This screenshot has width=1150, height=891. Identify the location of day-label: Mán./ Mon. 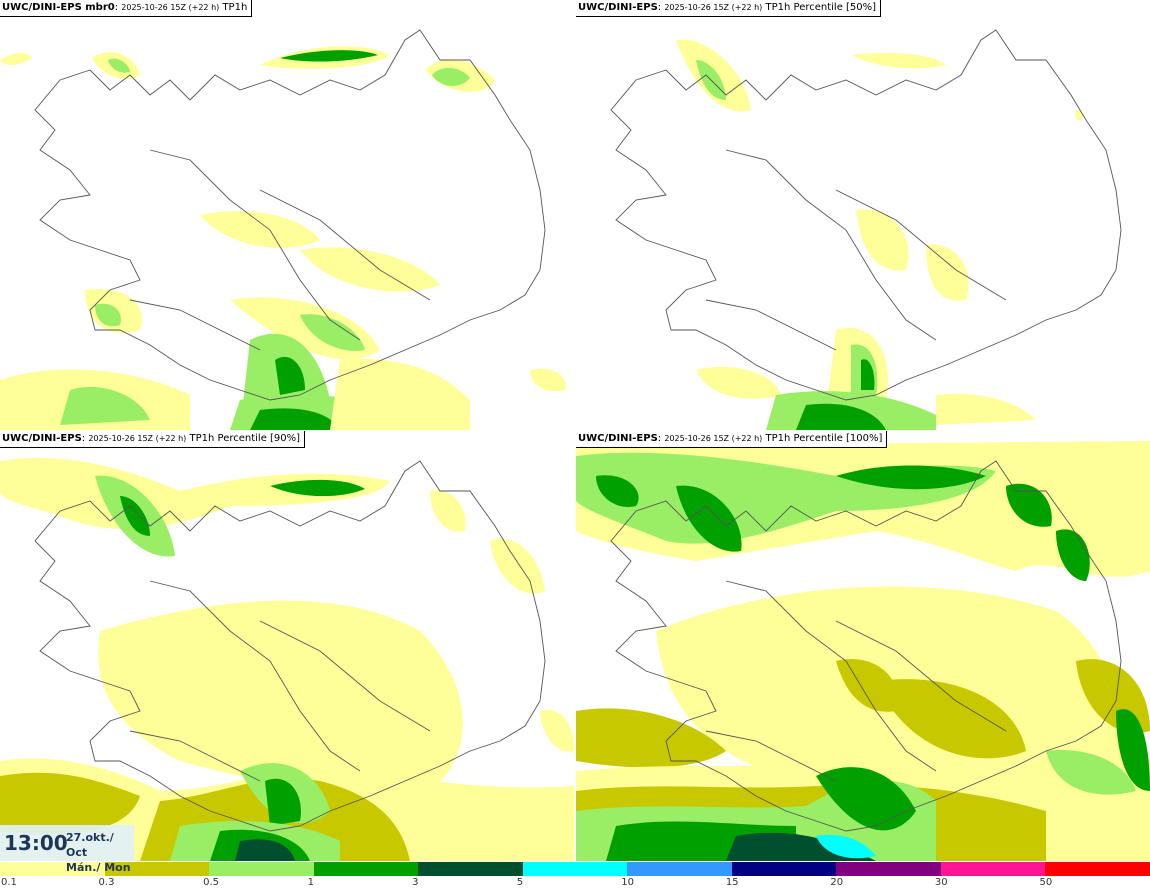
(98, 867).